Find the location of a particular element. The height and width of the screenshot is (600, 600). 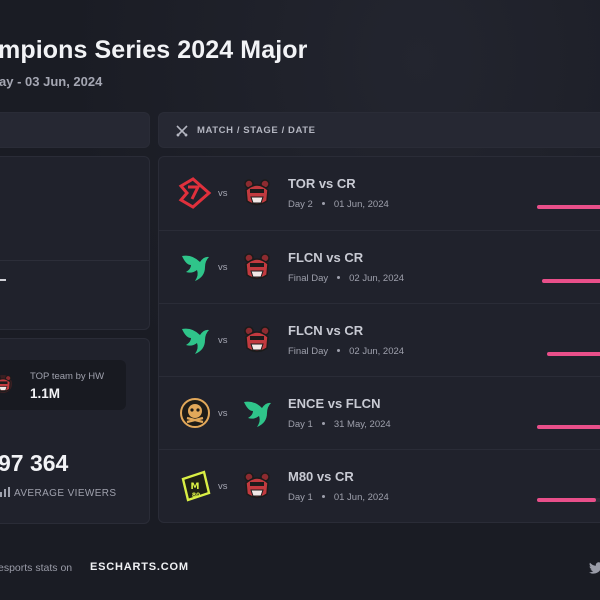

page-title: mpions Series 2024 Major is located at coordinates (154, 50).